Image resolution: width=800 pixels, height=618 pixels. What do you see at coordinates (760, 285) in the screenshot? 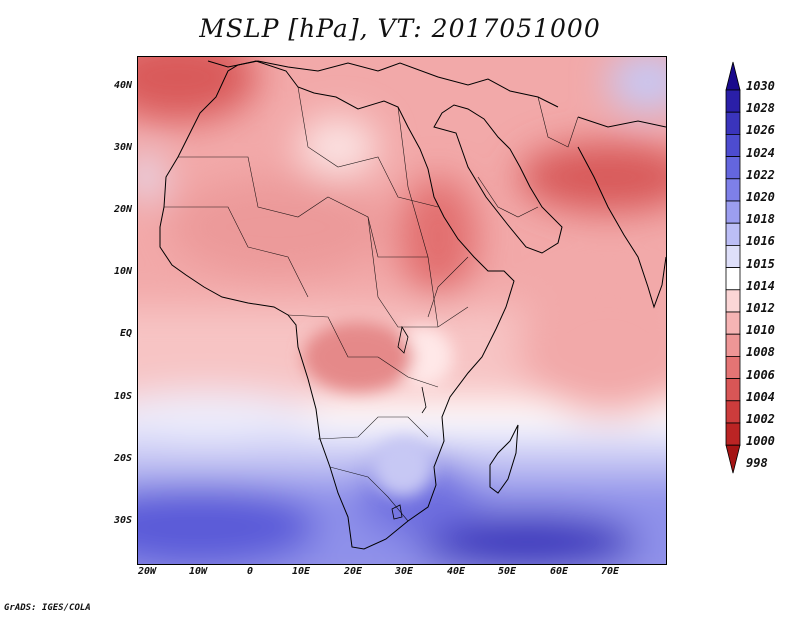
I see `colorbar-label: 1014` at bounding box center [760, 285].